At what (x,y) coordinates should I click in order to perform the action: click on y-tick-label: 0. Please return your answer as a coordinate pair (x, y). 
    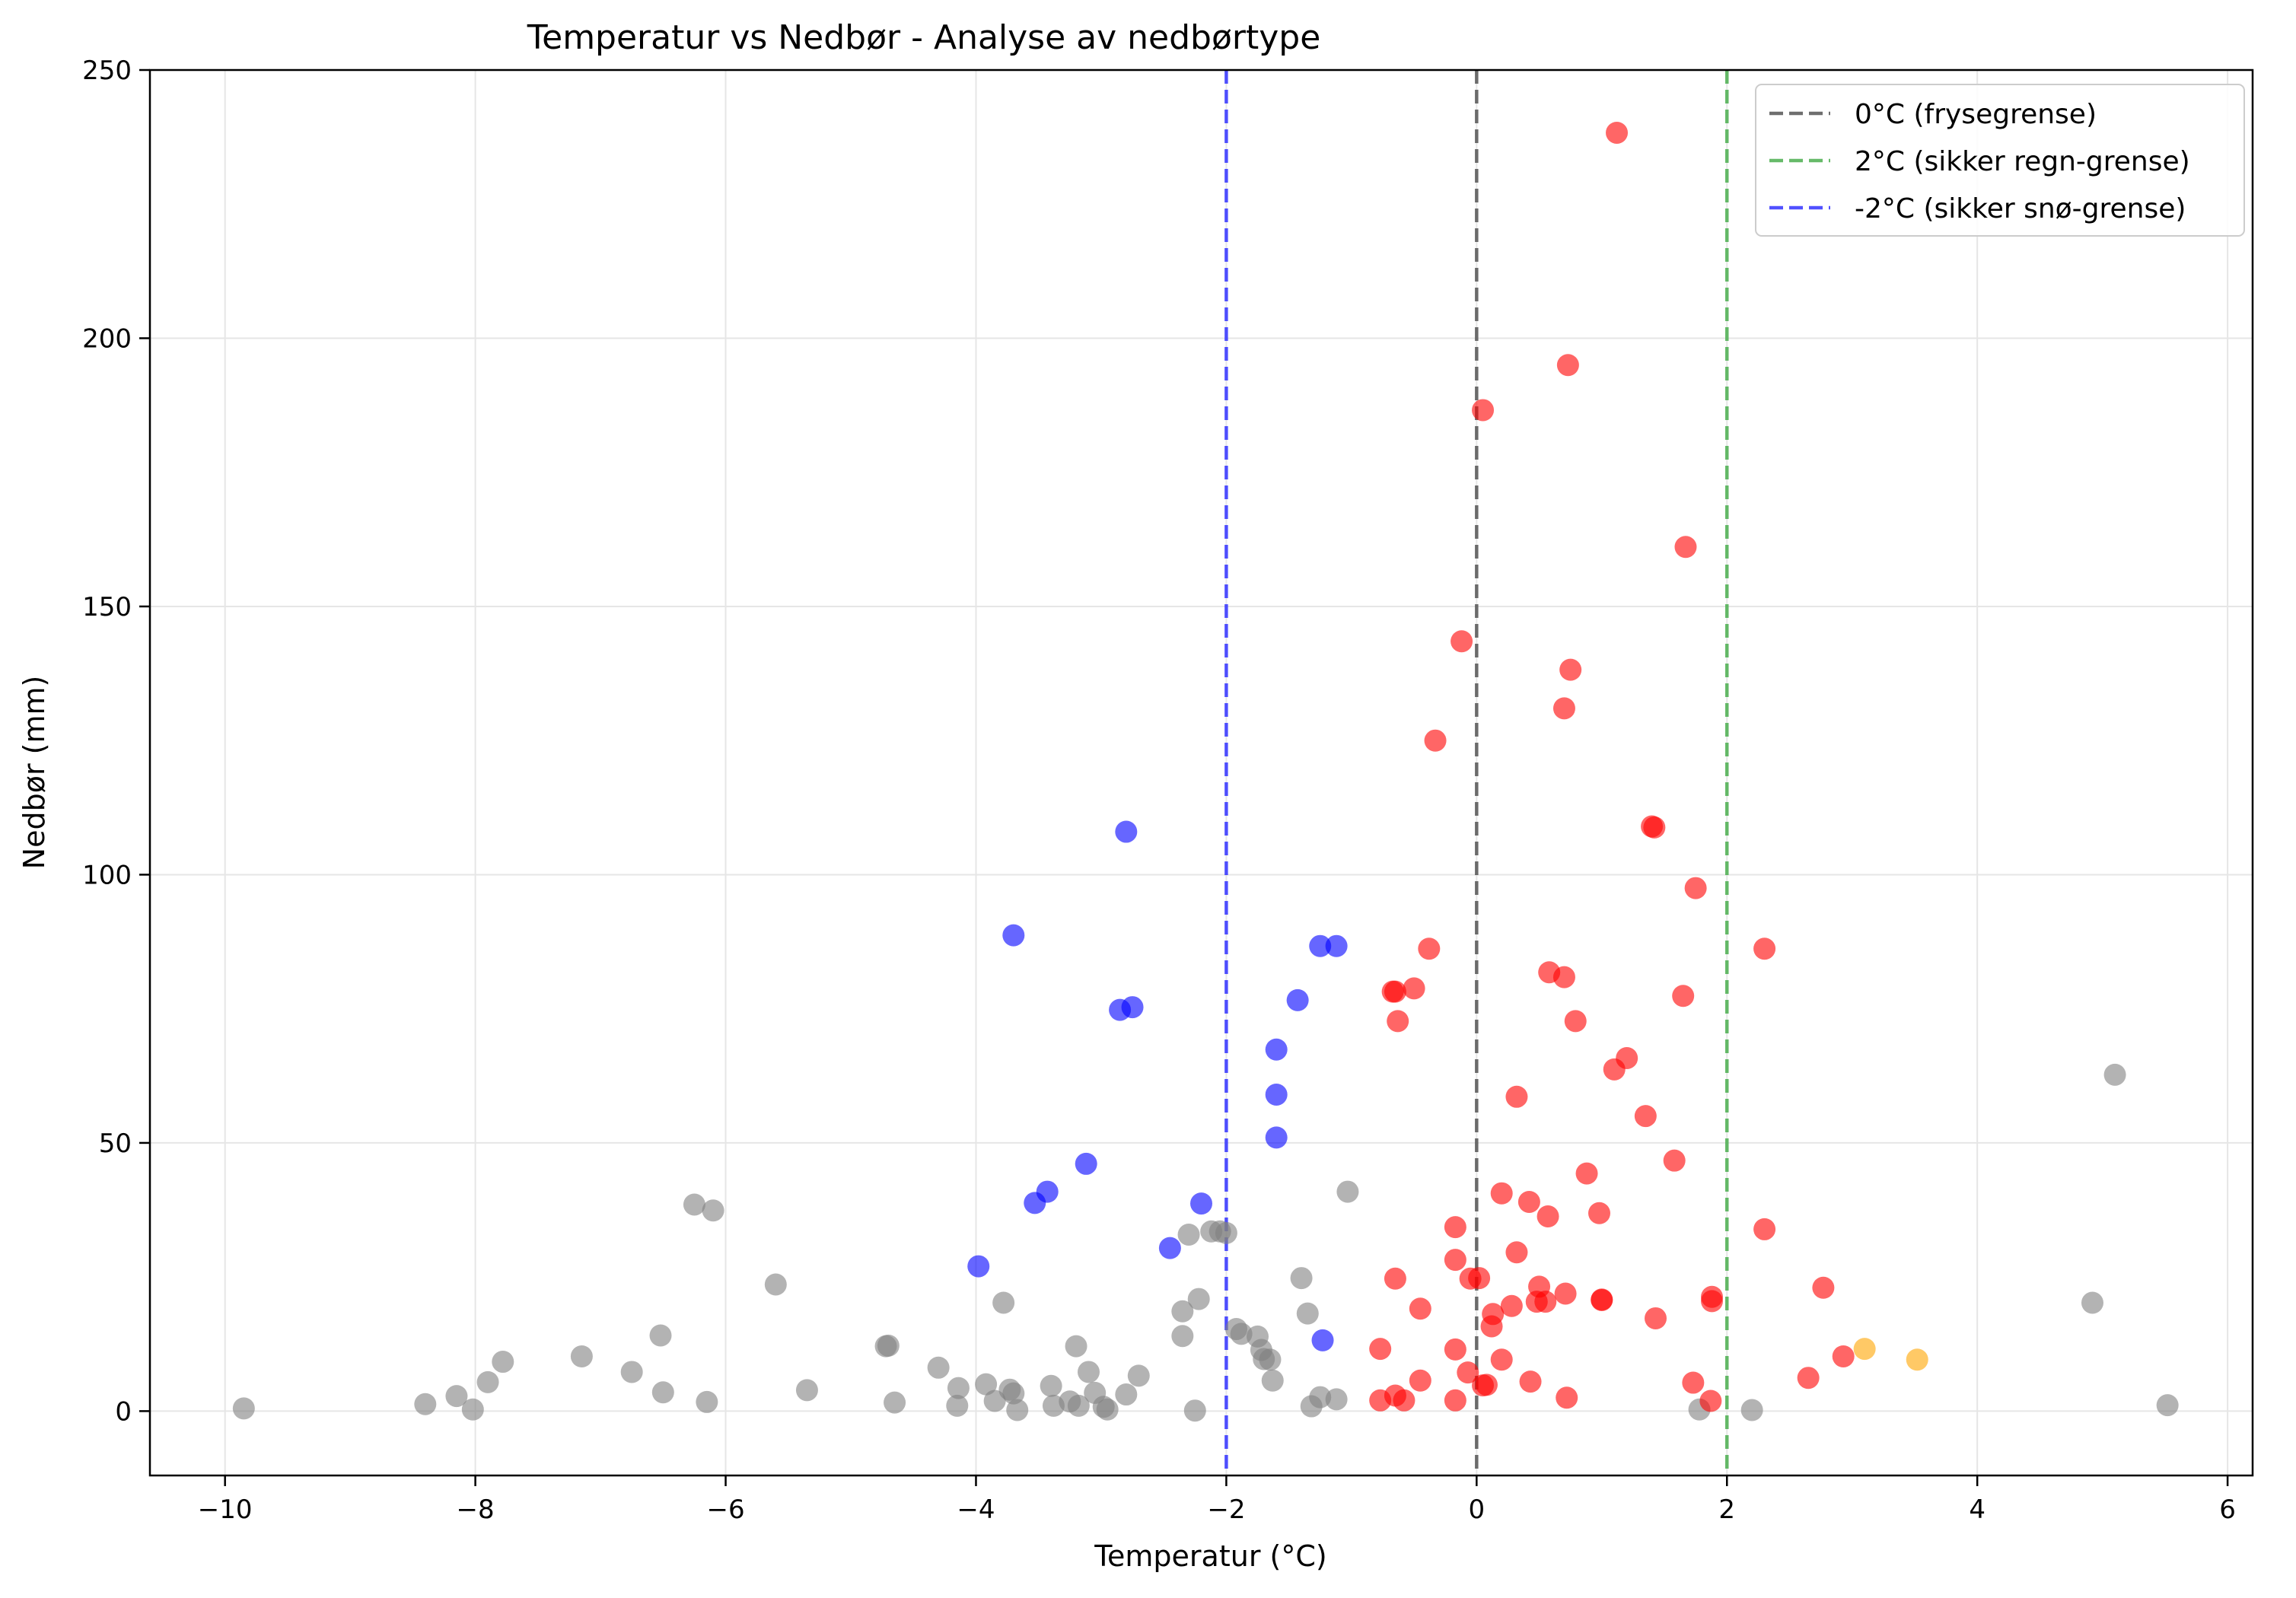
    Looking at the image, I should click on (123, 1411).